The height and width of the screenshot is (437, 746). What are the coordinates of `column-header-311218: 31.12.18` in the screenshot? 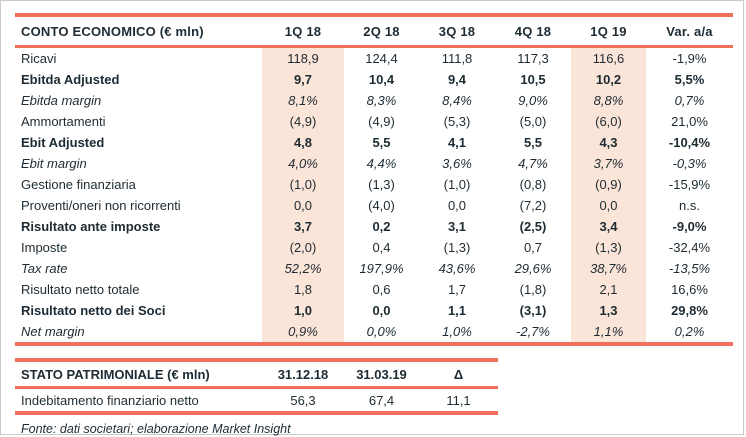 It's located at (303, 374).